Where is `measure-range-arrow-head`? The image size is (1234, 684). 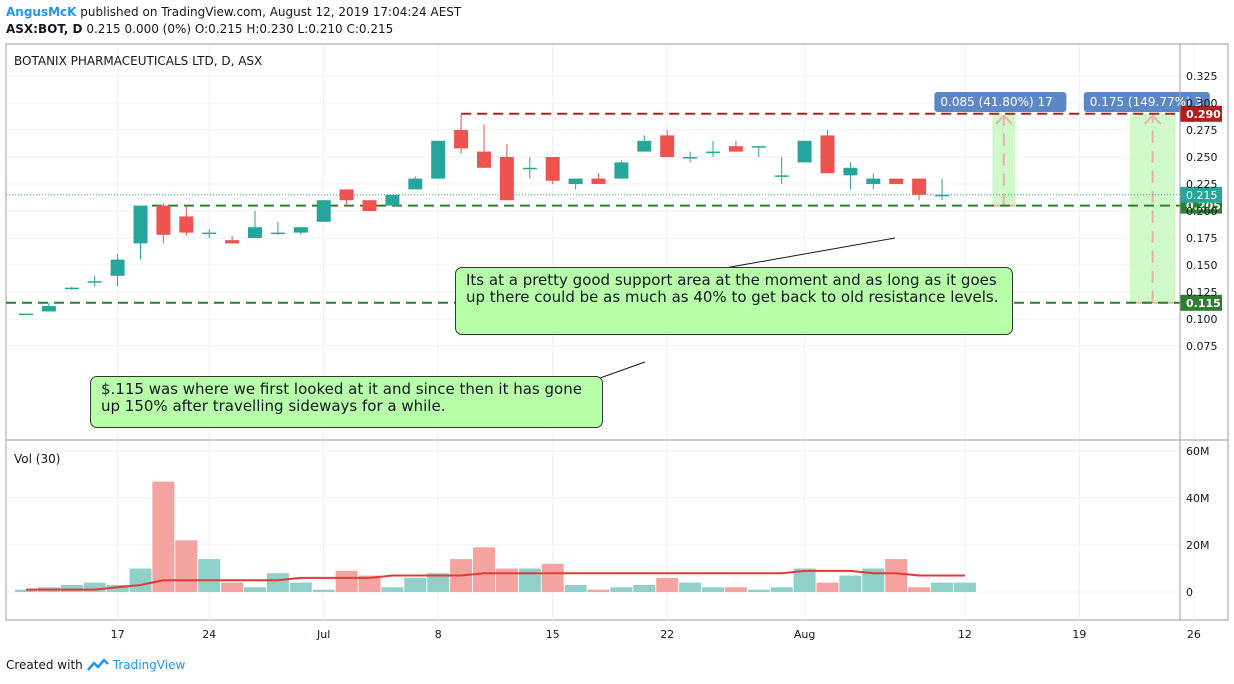
measure-range-arrow-head is located at coordinates (1004, 119).